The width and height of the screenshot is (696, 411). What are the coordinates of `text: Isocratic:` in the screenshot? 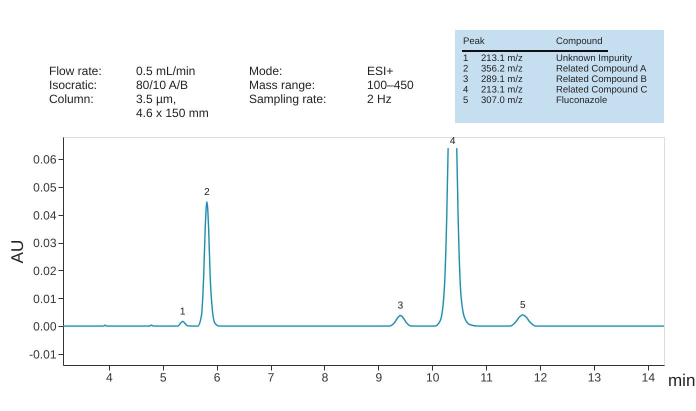 It's located at (73, 85).